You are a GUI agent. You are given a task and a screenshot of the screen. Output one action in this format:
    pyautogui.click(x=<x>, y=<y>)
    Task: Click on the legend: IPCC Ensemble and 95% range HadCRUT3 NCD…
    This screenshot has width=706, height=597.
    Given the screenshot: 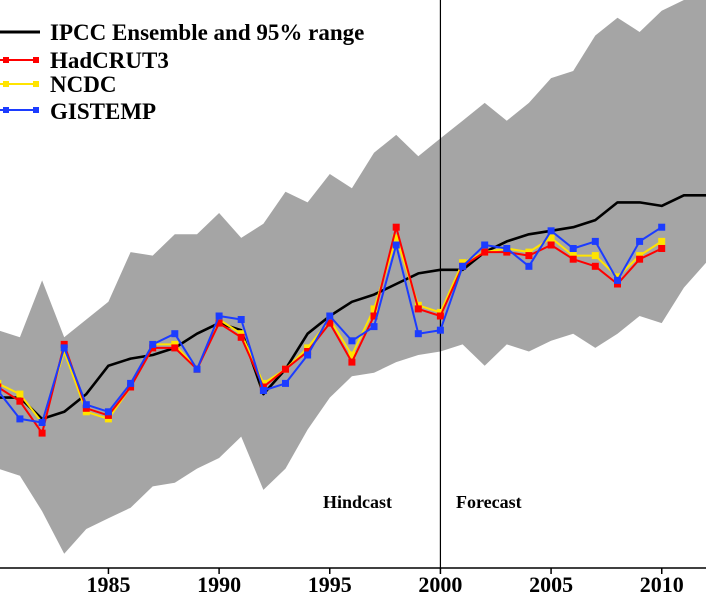 What is the action you would take?
    pyautogui.click(x=182, y=72)
    